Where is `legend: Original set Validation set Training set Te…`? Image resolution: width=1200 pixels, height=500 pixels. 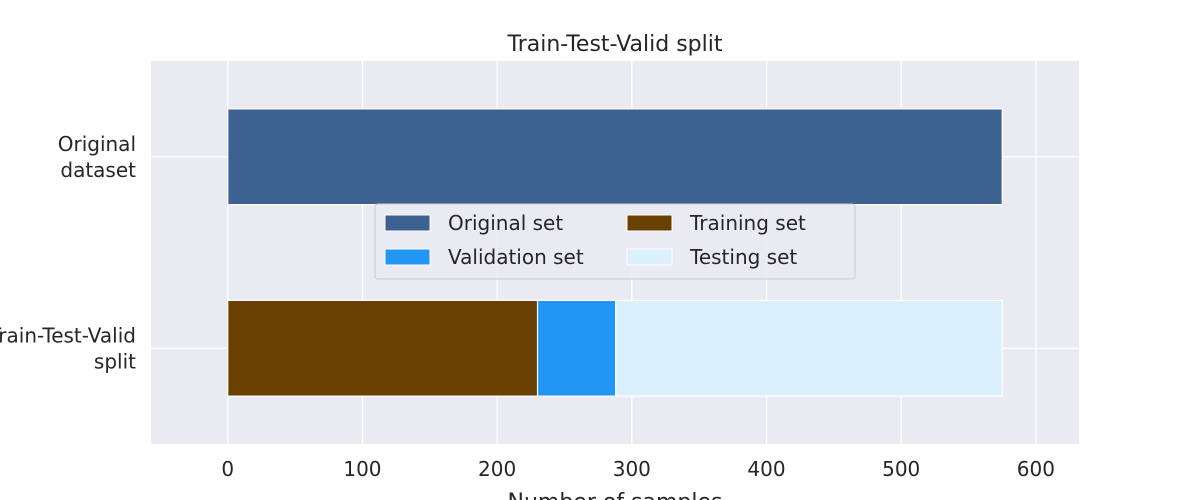
legend: Original set Validation set Training set Te… is located at coordinates (615, 241).